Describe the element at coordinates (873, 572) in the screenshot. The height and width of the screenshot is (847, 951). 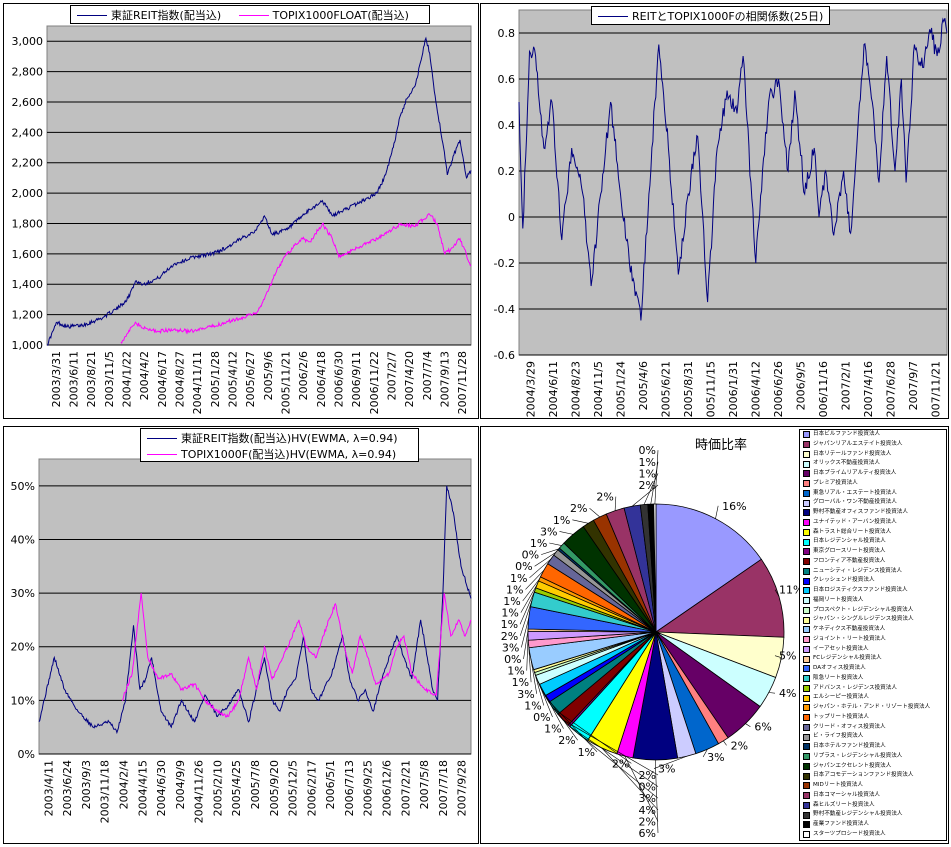
I see `pie-legend-item: ニューシティ・レジデンス投資法人` at that location.